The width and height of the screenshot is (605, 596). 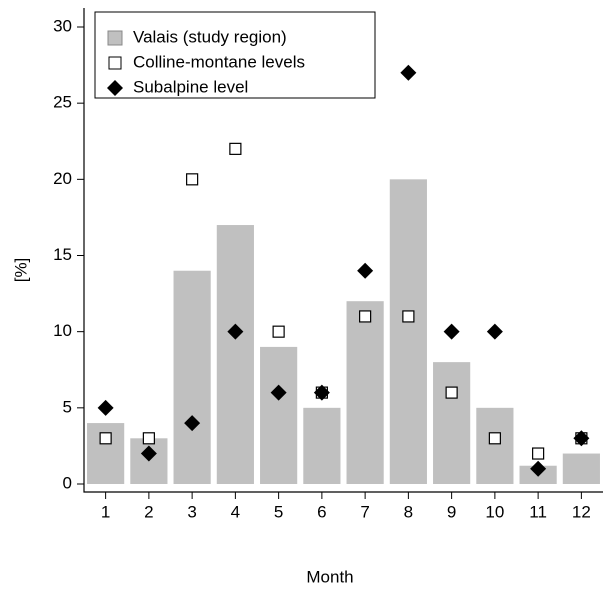 What do you see at coordinates (235, 511) in the screenshot?
I see `x-tick-label: 4` at bounding box center [235, 511].